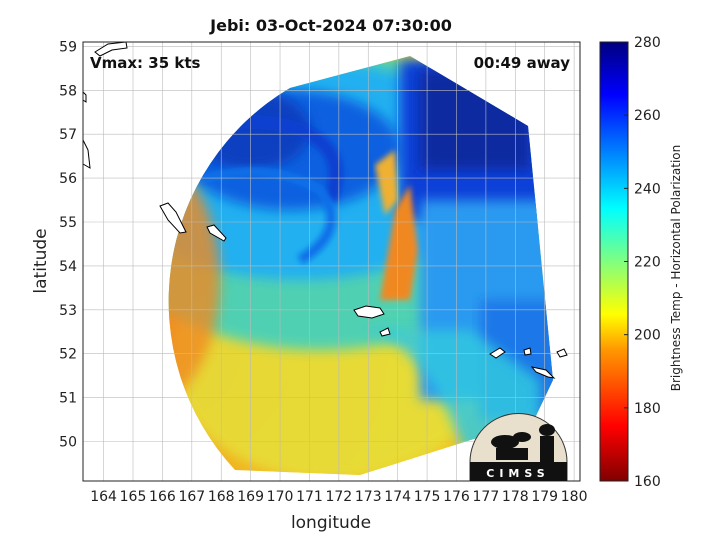  I want to click on y-tick-label: 50, so click(68, 442).